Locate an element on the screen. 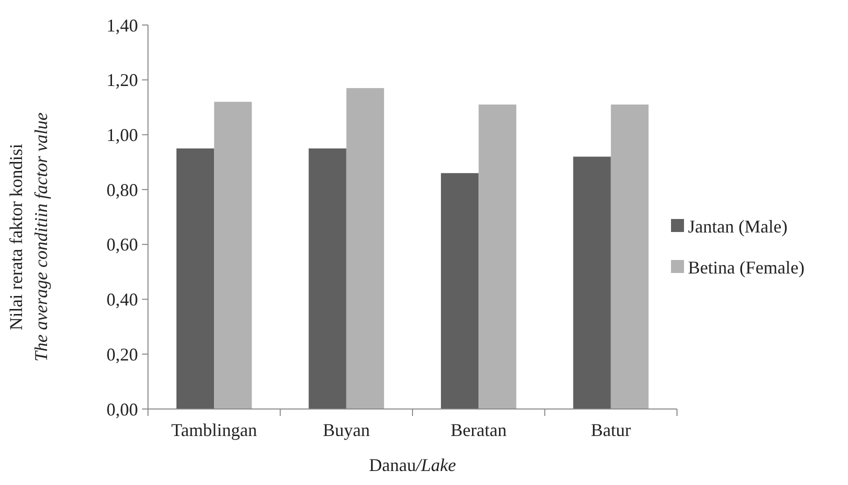 Image resolution: width=848 pixels, height=485 pixels. y-tick-label: 0,00 is located at coordinates (122, 409).